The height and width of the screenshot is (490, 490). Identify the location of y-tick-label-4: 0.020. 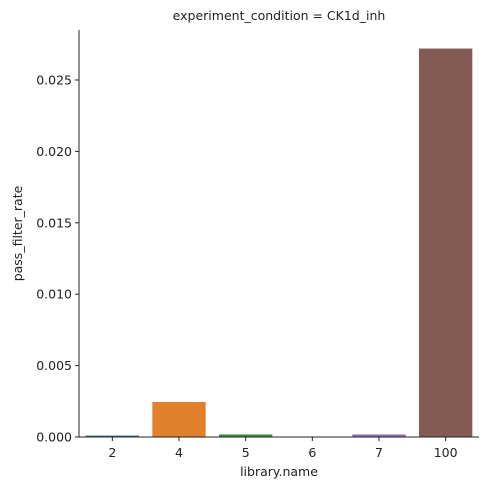
(54, 151).